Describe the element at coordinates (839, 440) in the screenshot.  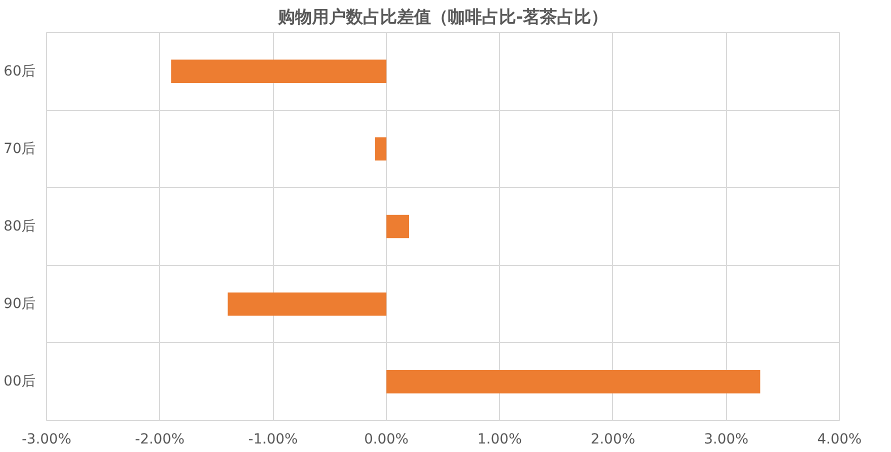
I see `x-tick-label: 4.00%` at that location.